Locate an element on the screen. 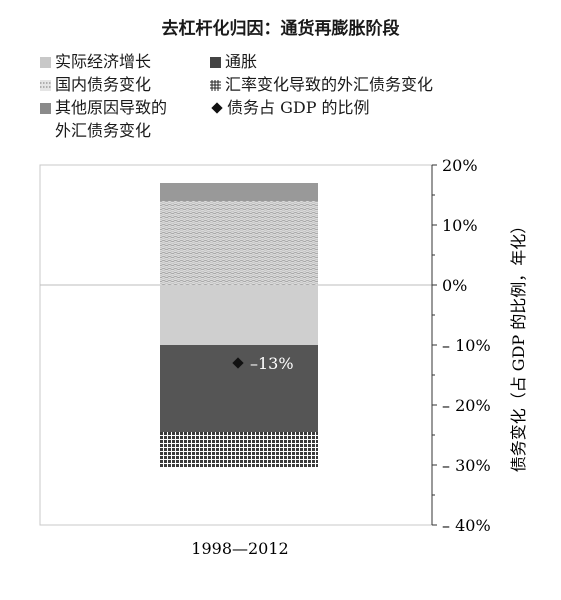  marker-diamond is located at coordinates (238, 363).